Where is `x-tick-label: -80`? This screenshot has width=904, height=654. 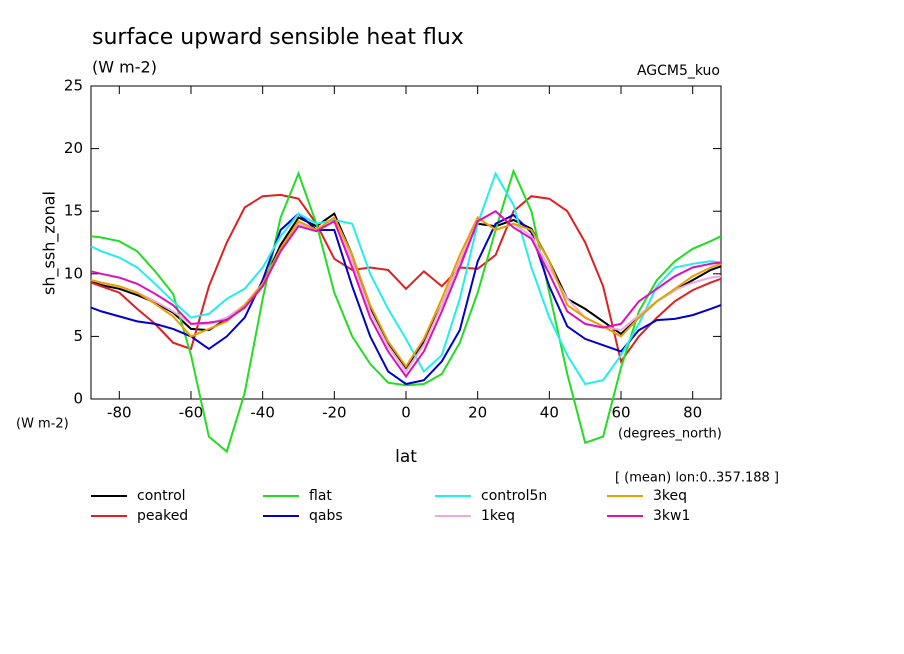 x-tick-label: -80 is located at coordinates (119, 413).